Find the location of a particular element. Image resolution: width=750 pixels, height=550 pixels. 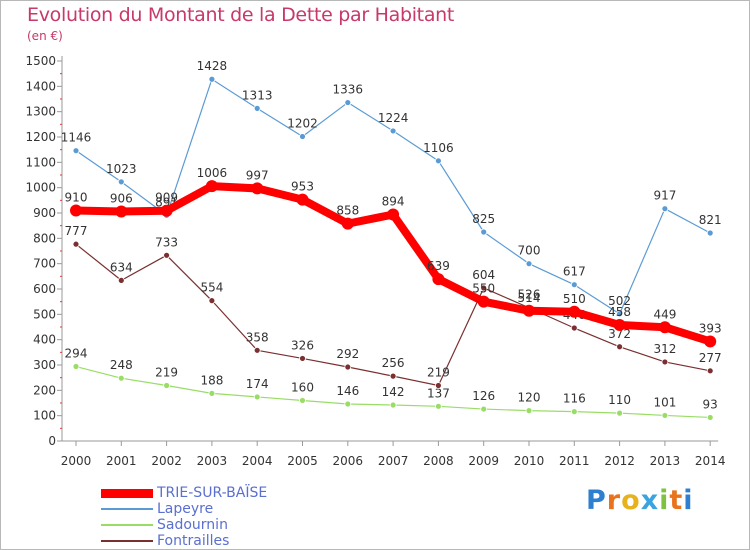

data-label-sadournin: 93 is located at coordinates (710, 404).